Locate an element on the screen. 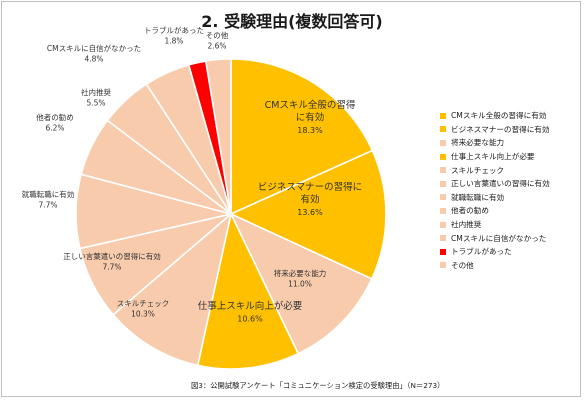 The image size is (584, 400). slice-value-label: 10.6% is located at coordinates (250, 319).